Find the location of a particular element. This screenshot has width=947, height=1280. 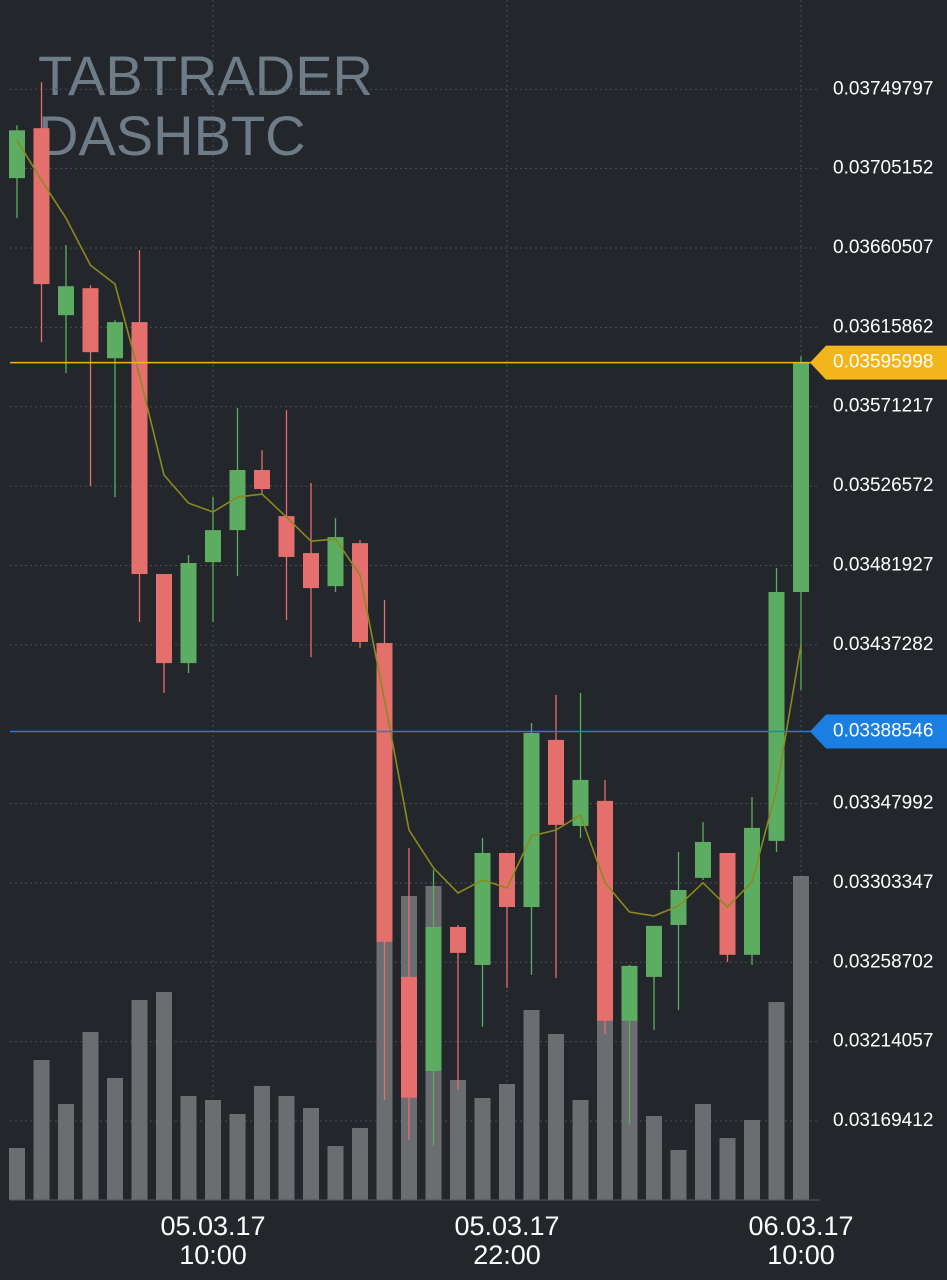

y-tick-label: 0.03169412 is located at coordinates (883, 1120).